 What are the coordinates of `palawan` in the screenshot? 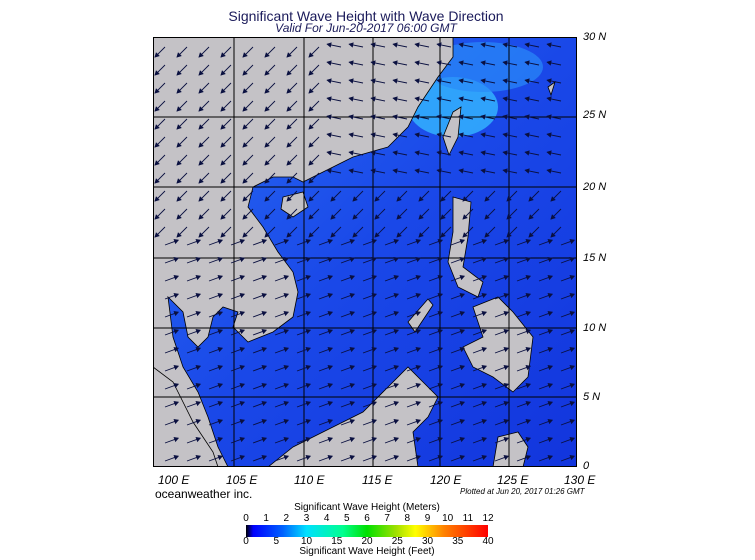 It's located at (420, 315).